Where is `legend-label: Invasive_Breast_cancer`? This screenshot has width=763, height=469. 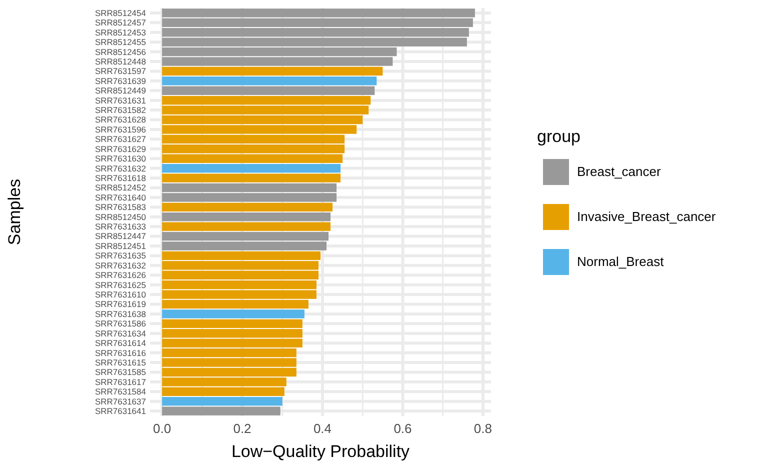
legend-label: Invasive_Breast_cancer is located at coordinates (646, 216).